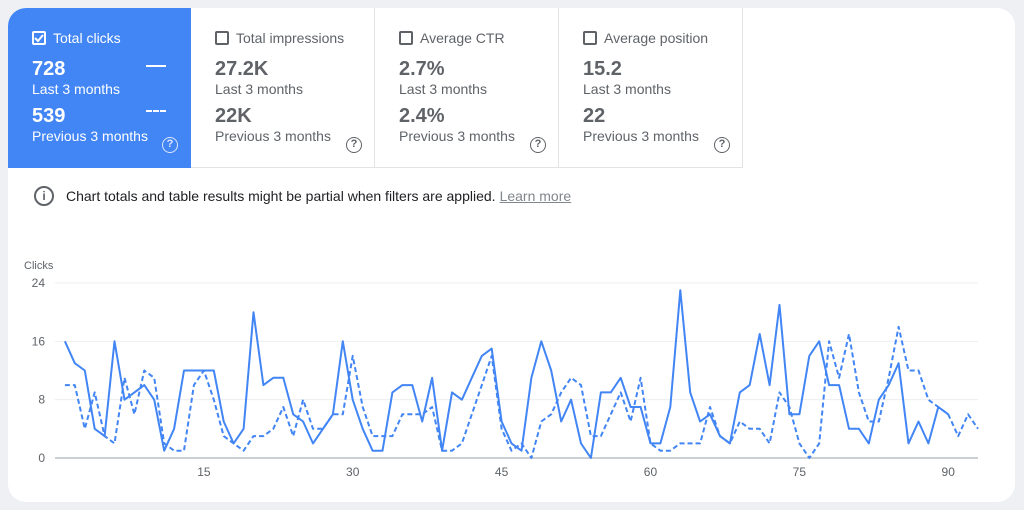 The height and width of the screenshot is (510, 1024). What do you see at coordinates (535, 196) in the screenshot?
I see `learn-more-link: Learn more` at bounding box center [535, 196].